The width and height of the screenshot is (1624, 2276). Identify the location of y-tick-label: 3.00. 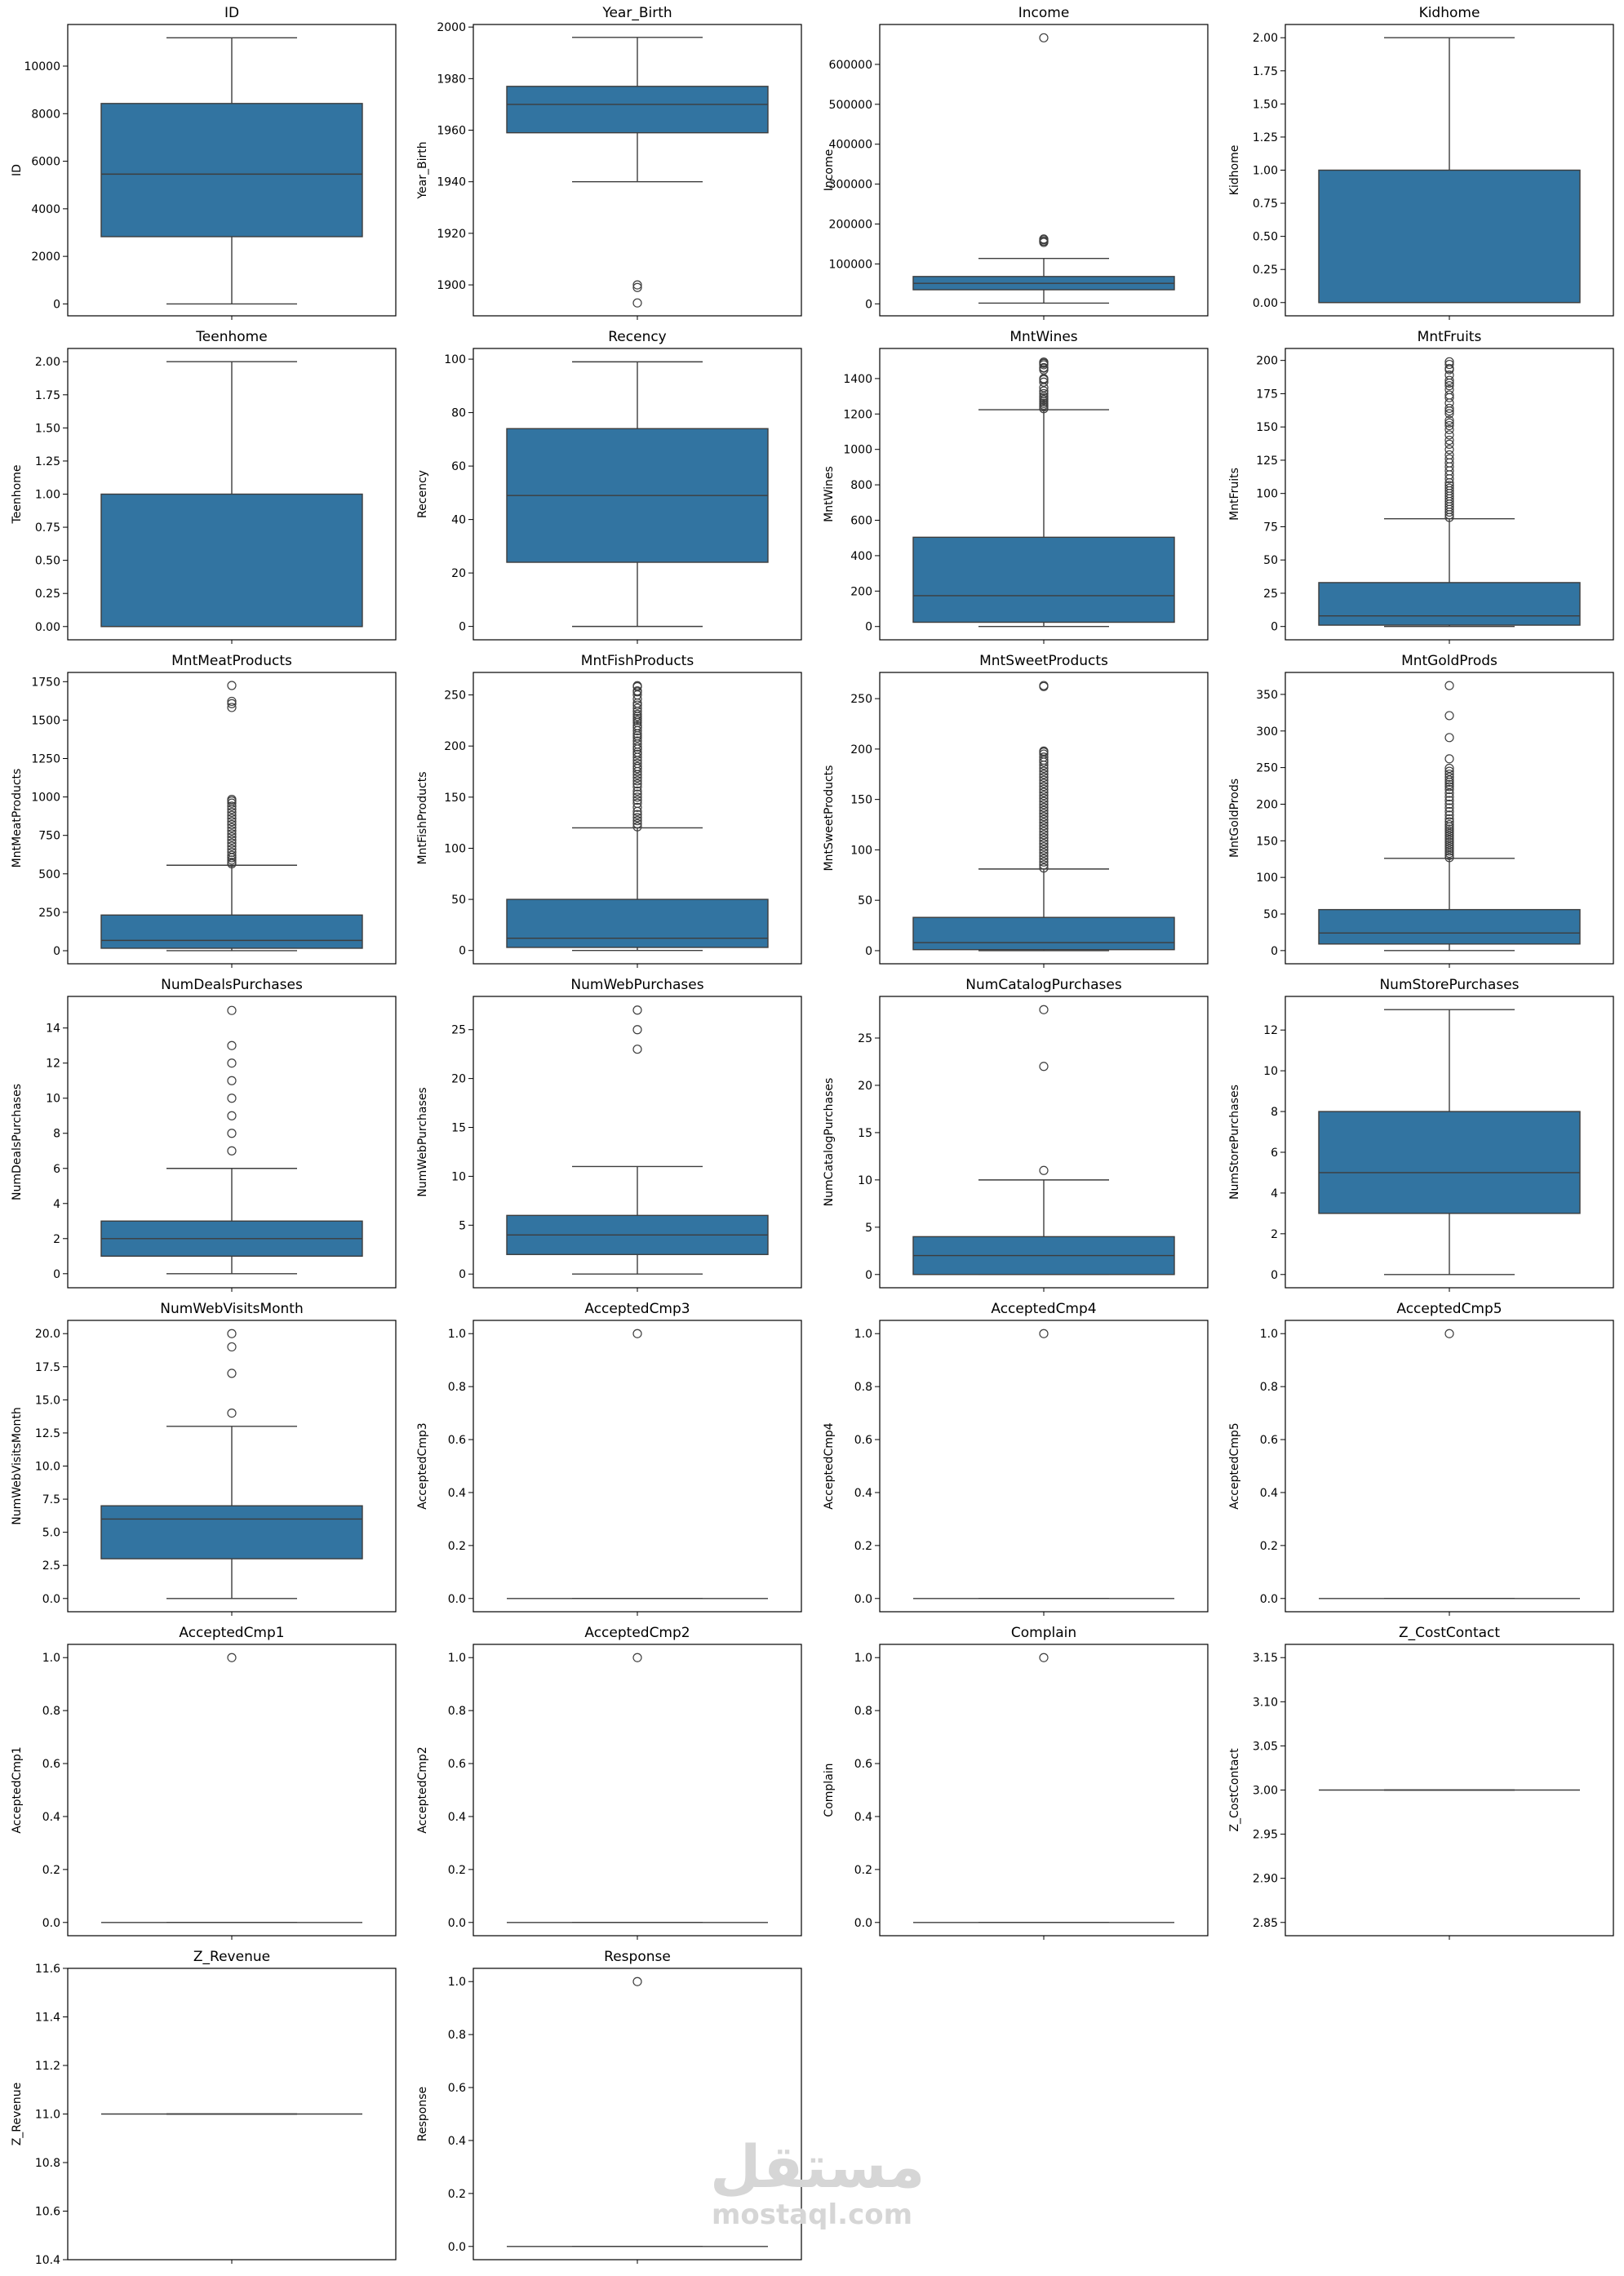
(1265, 1791).